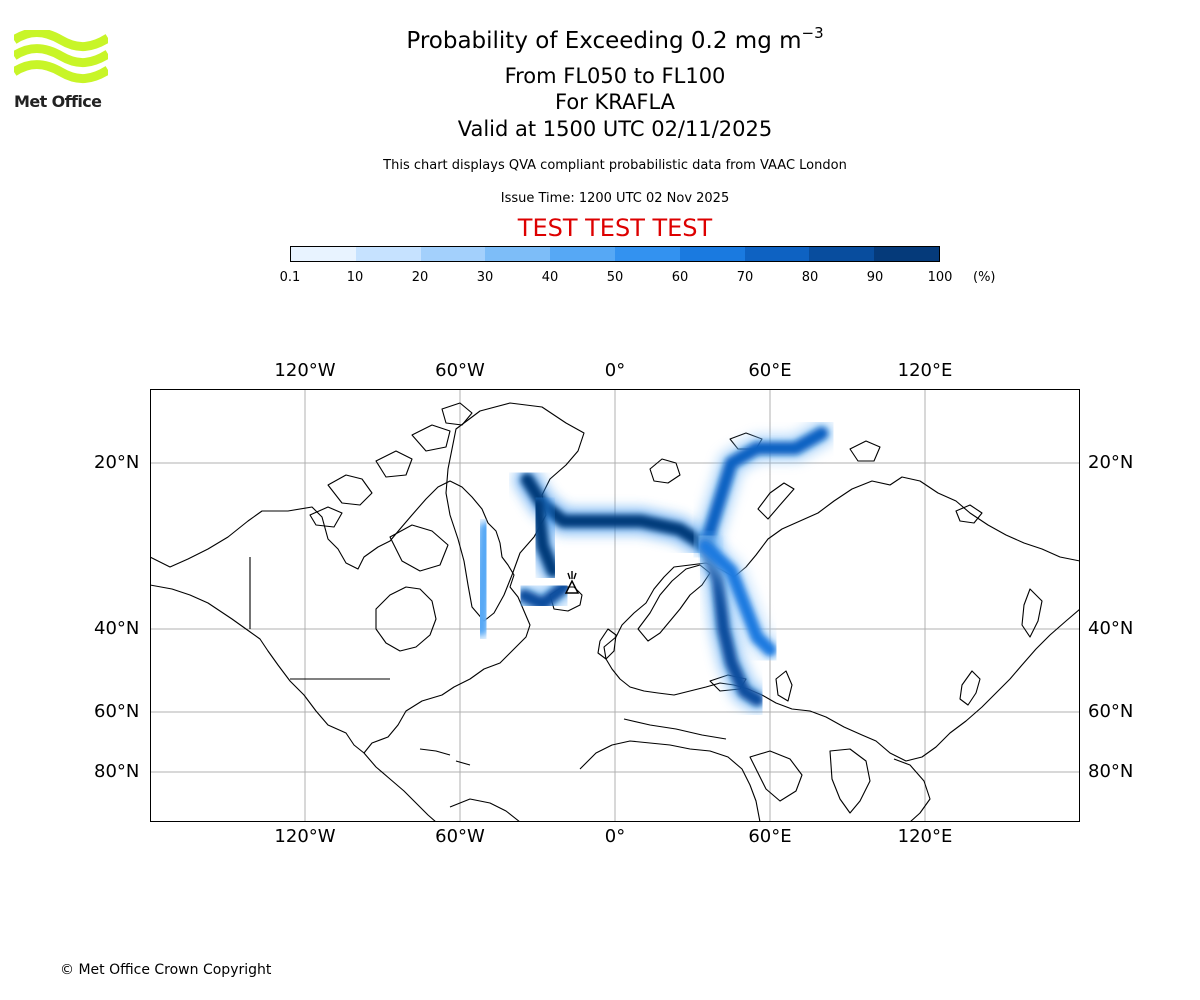 This screenshot has height=1000, width=1200. I want to click on lon-label-bottom: 120°W, so click(305, 836).